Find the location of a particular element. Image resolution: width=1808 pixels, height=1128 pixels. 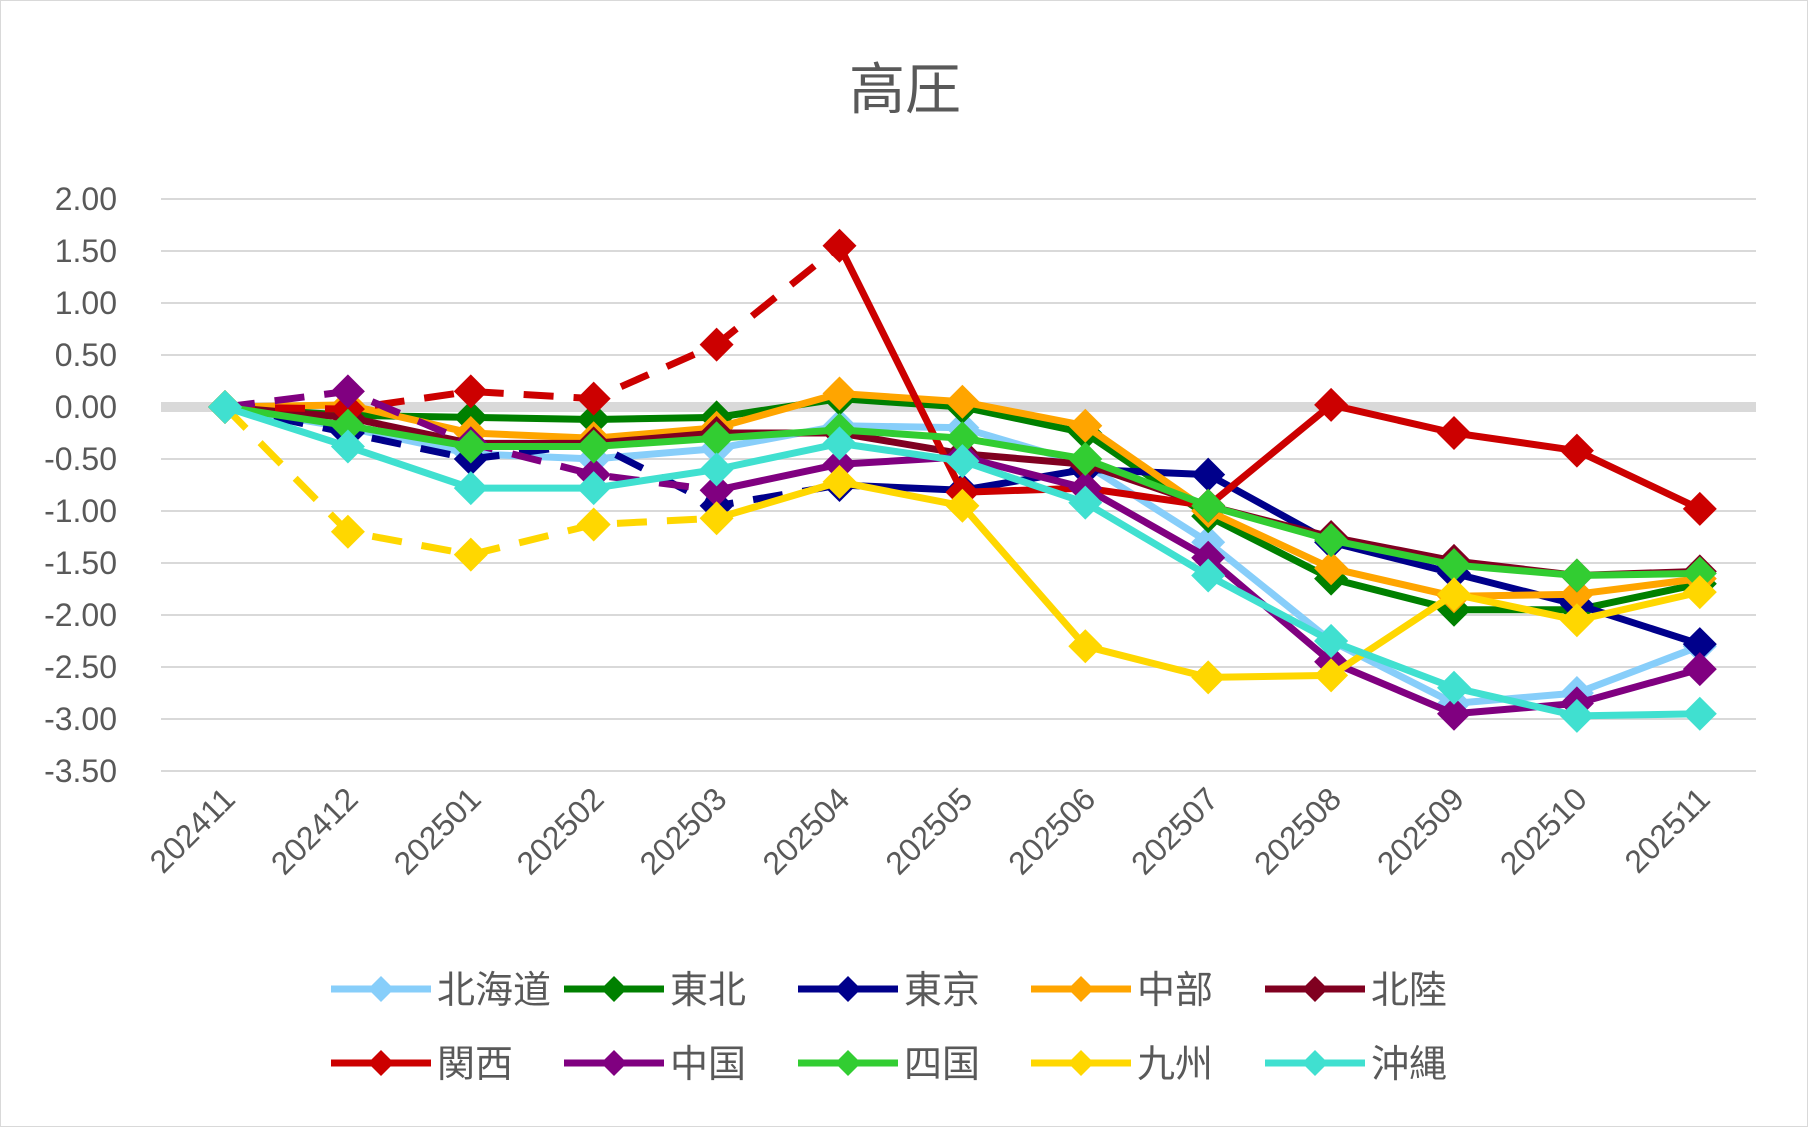

x-tick-label: 202412 is located at coordinates (314, 830).